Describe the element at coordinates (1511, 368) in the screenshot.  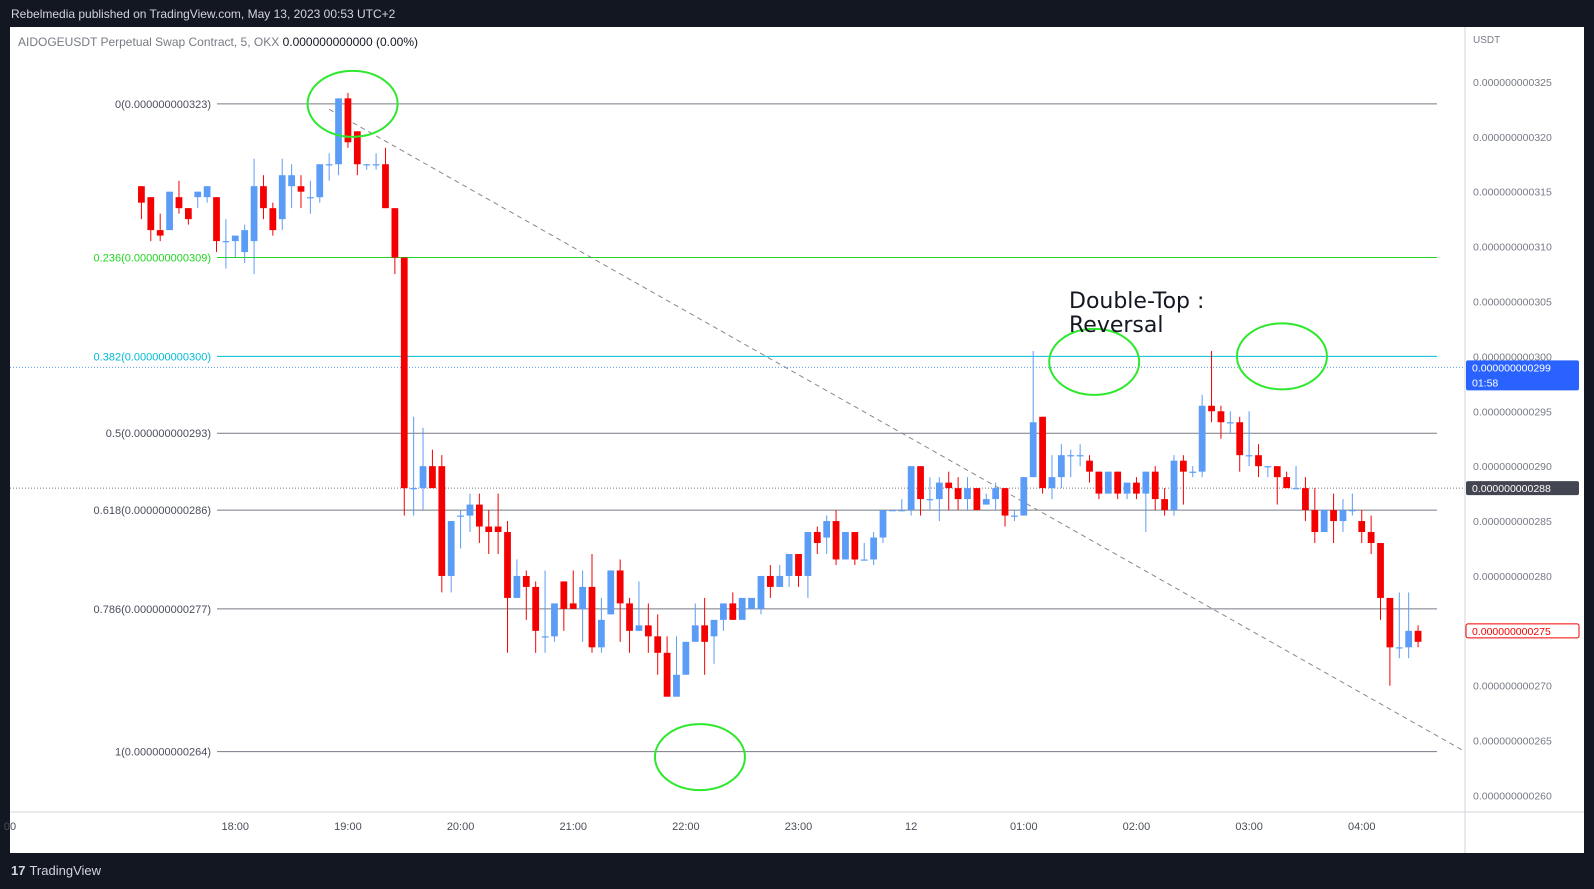
I see `price-marker-label: 0.000000000299` at that location.